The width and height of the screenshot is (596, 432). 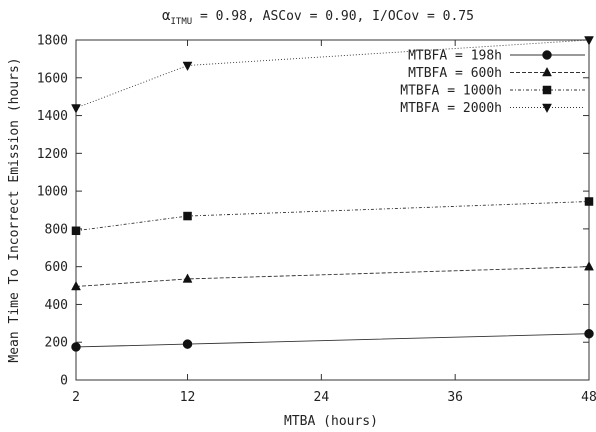 I want to click on legend-entry: MTBFA = 600h, so click(x=496, y=73).